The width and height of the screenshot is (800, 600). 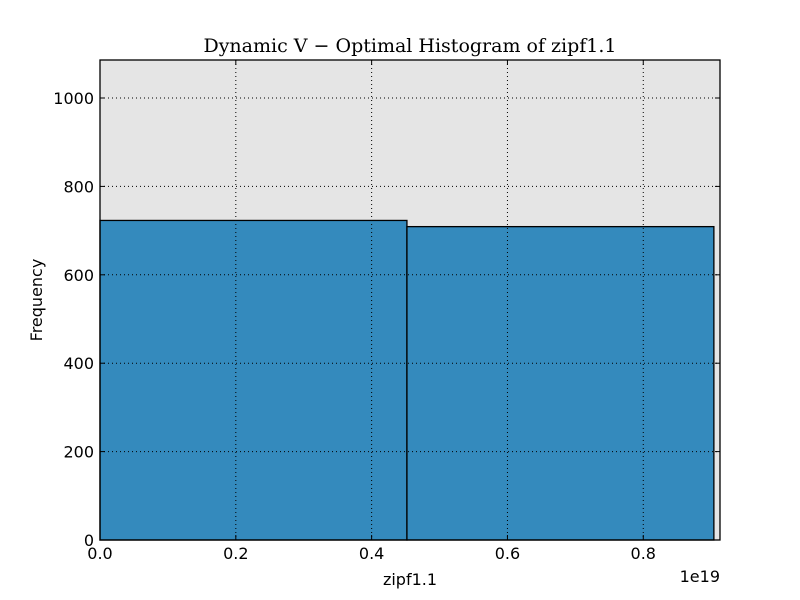 I want to click on y-tick-label: 0, so click(x=89, y=540).